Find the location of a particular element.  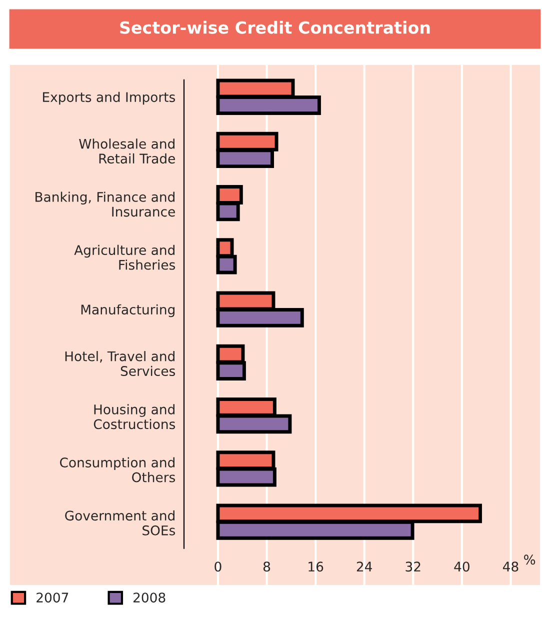

y-tick-label: Hotel, Travel and Services is located at coordinates (120, 363).